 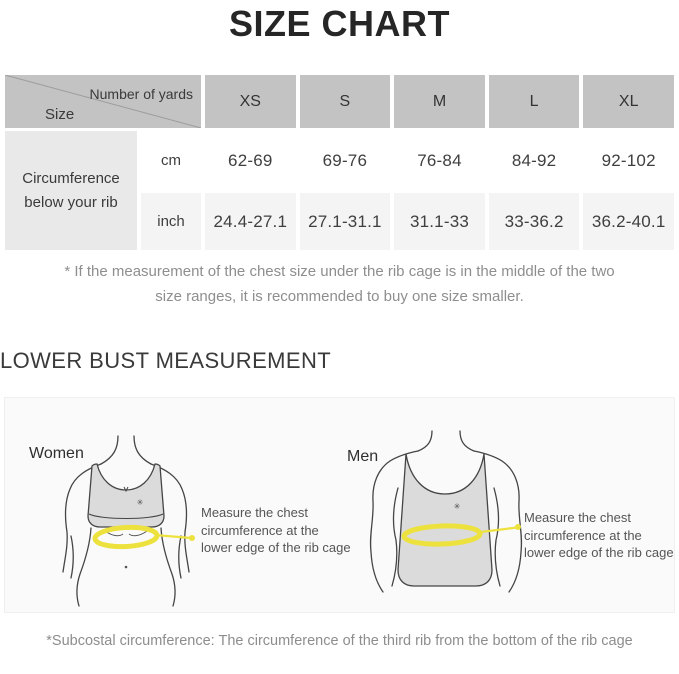 What do you see at coordinates (60, 114) in the screenshot?
I see `corner-side-label: Size` at bounding box center [60, 114].